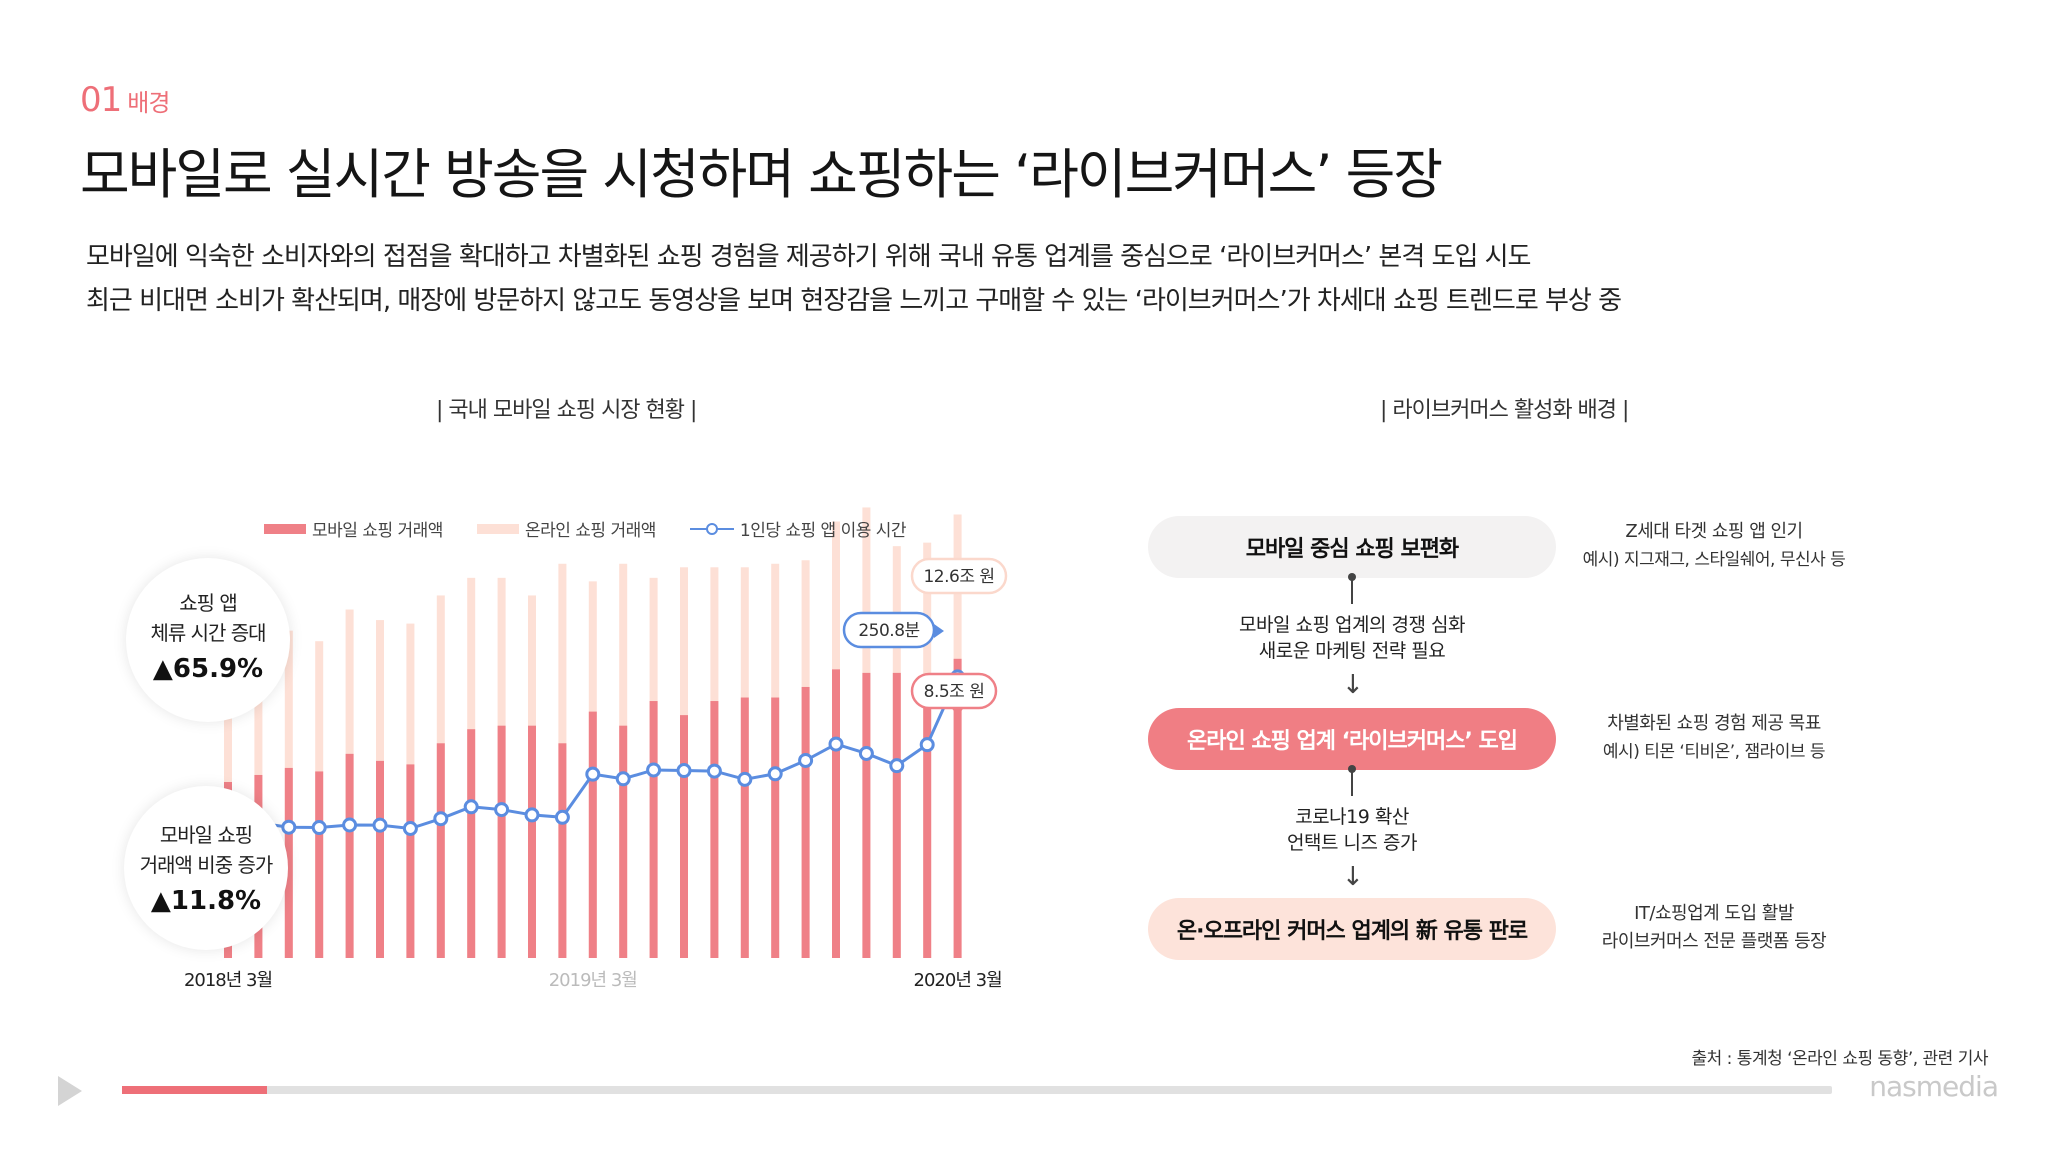 The image size is (2048, 1152). I want to click on flow-box-mobile-shopping: 모바일 중심 쇼핑 보편화, so click(1352, 547).